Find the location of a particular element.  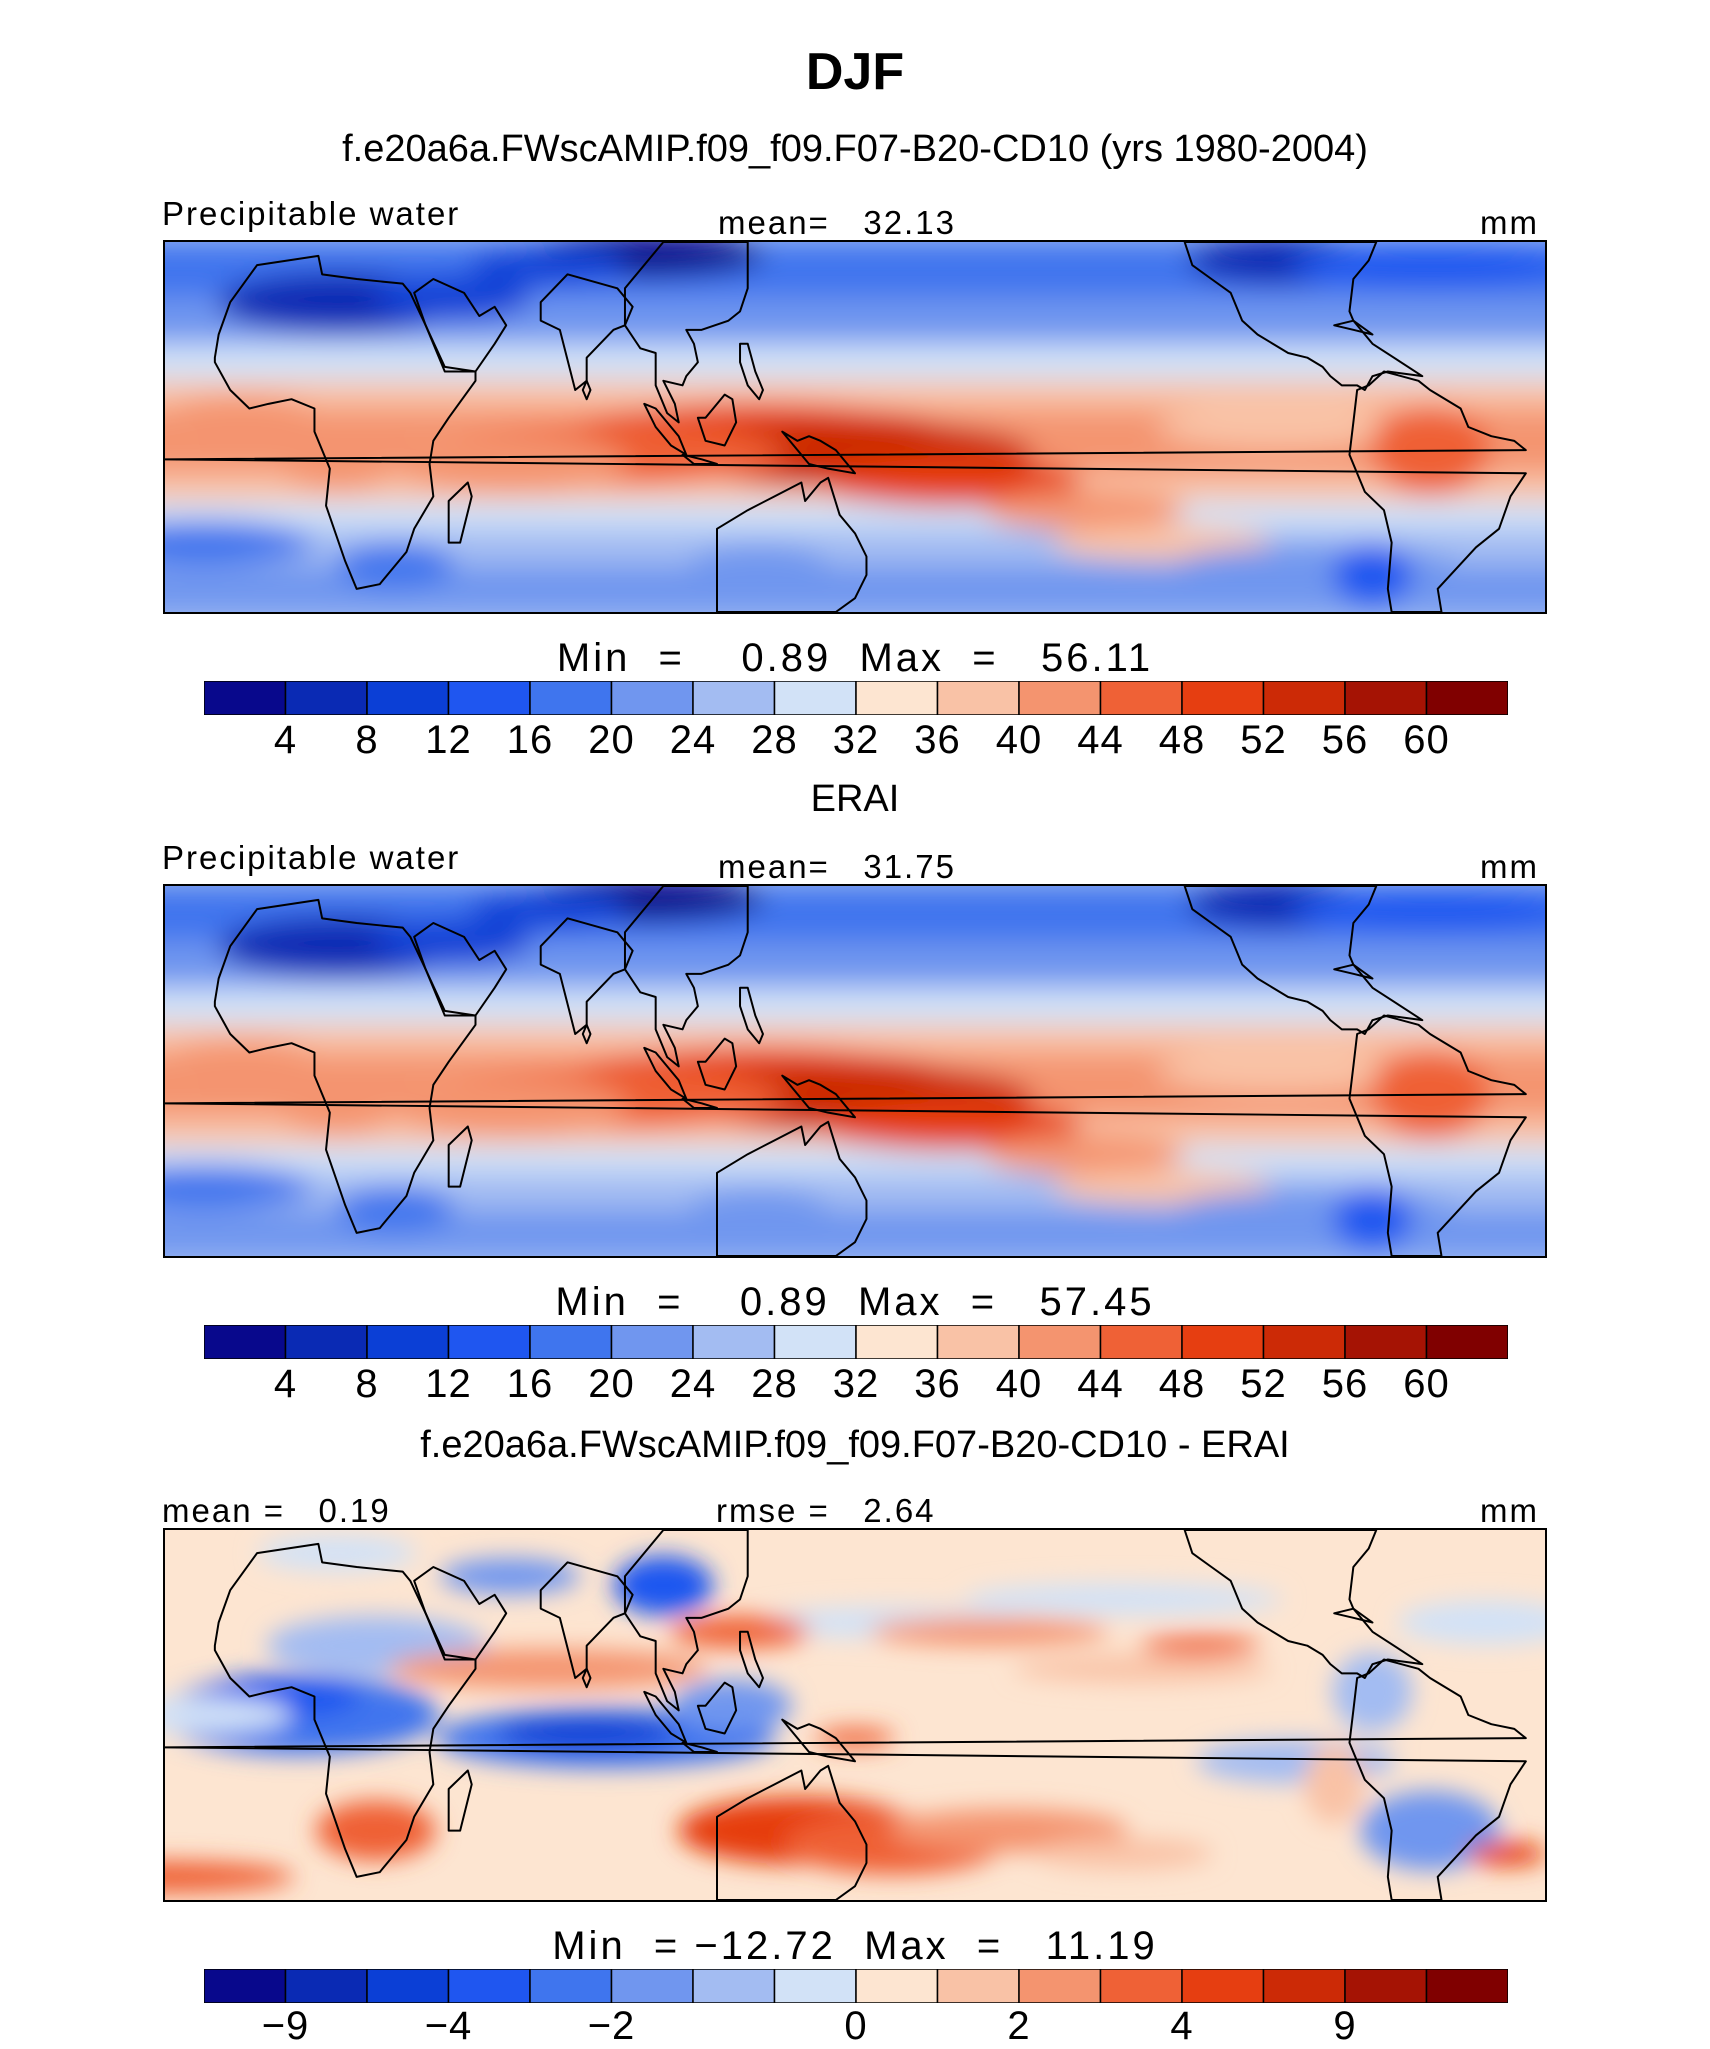

panel-1-colorbar-ticks: 4 8 12 16 20 24 28 32 36 40 44 48 52 56 60 is located at coordinates (856, 740).